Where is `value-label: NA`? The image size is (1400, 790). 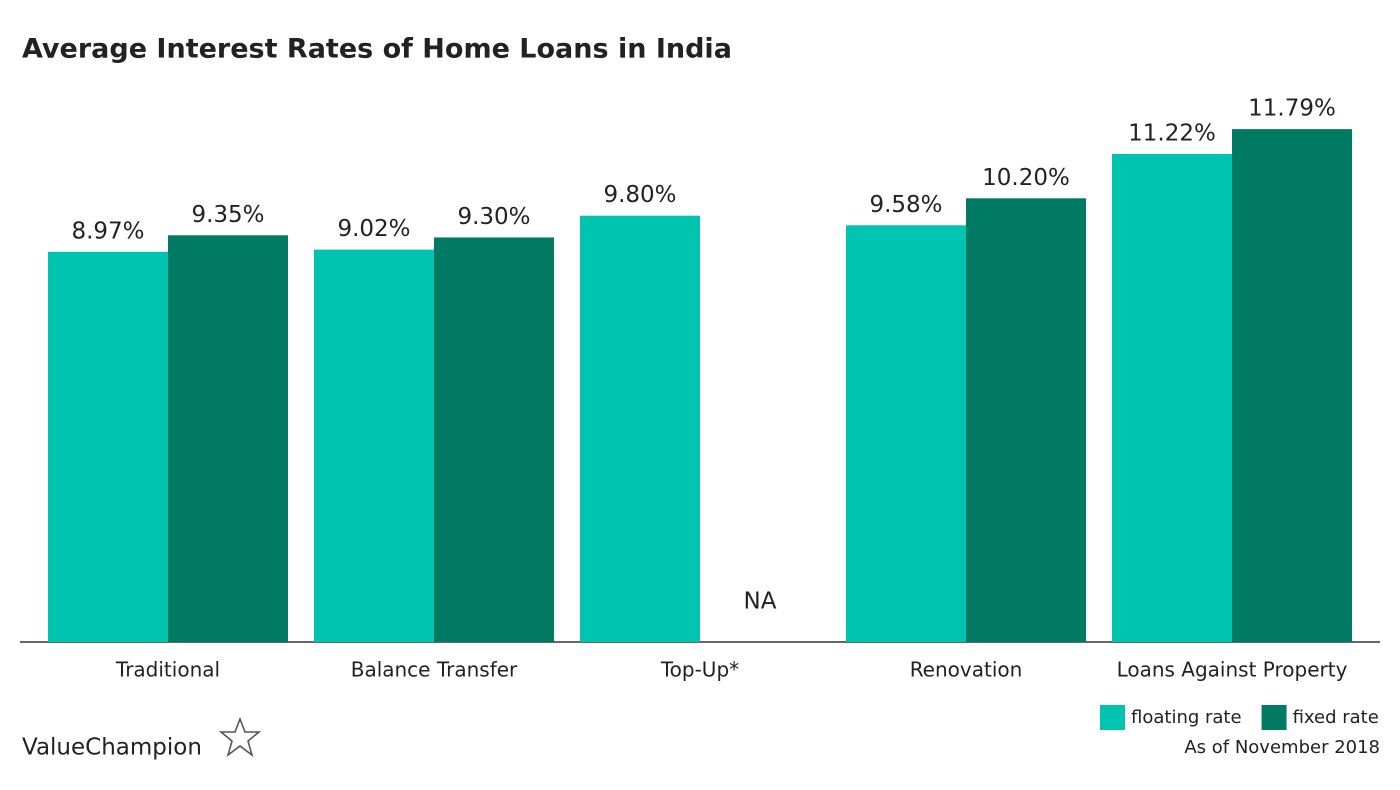
value-label: NA is located at coordinates (760, 602).